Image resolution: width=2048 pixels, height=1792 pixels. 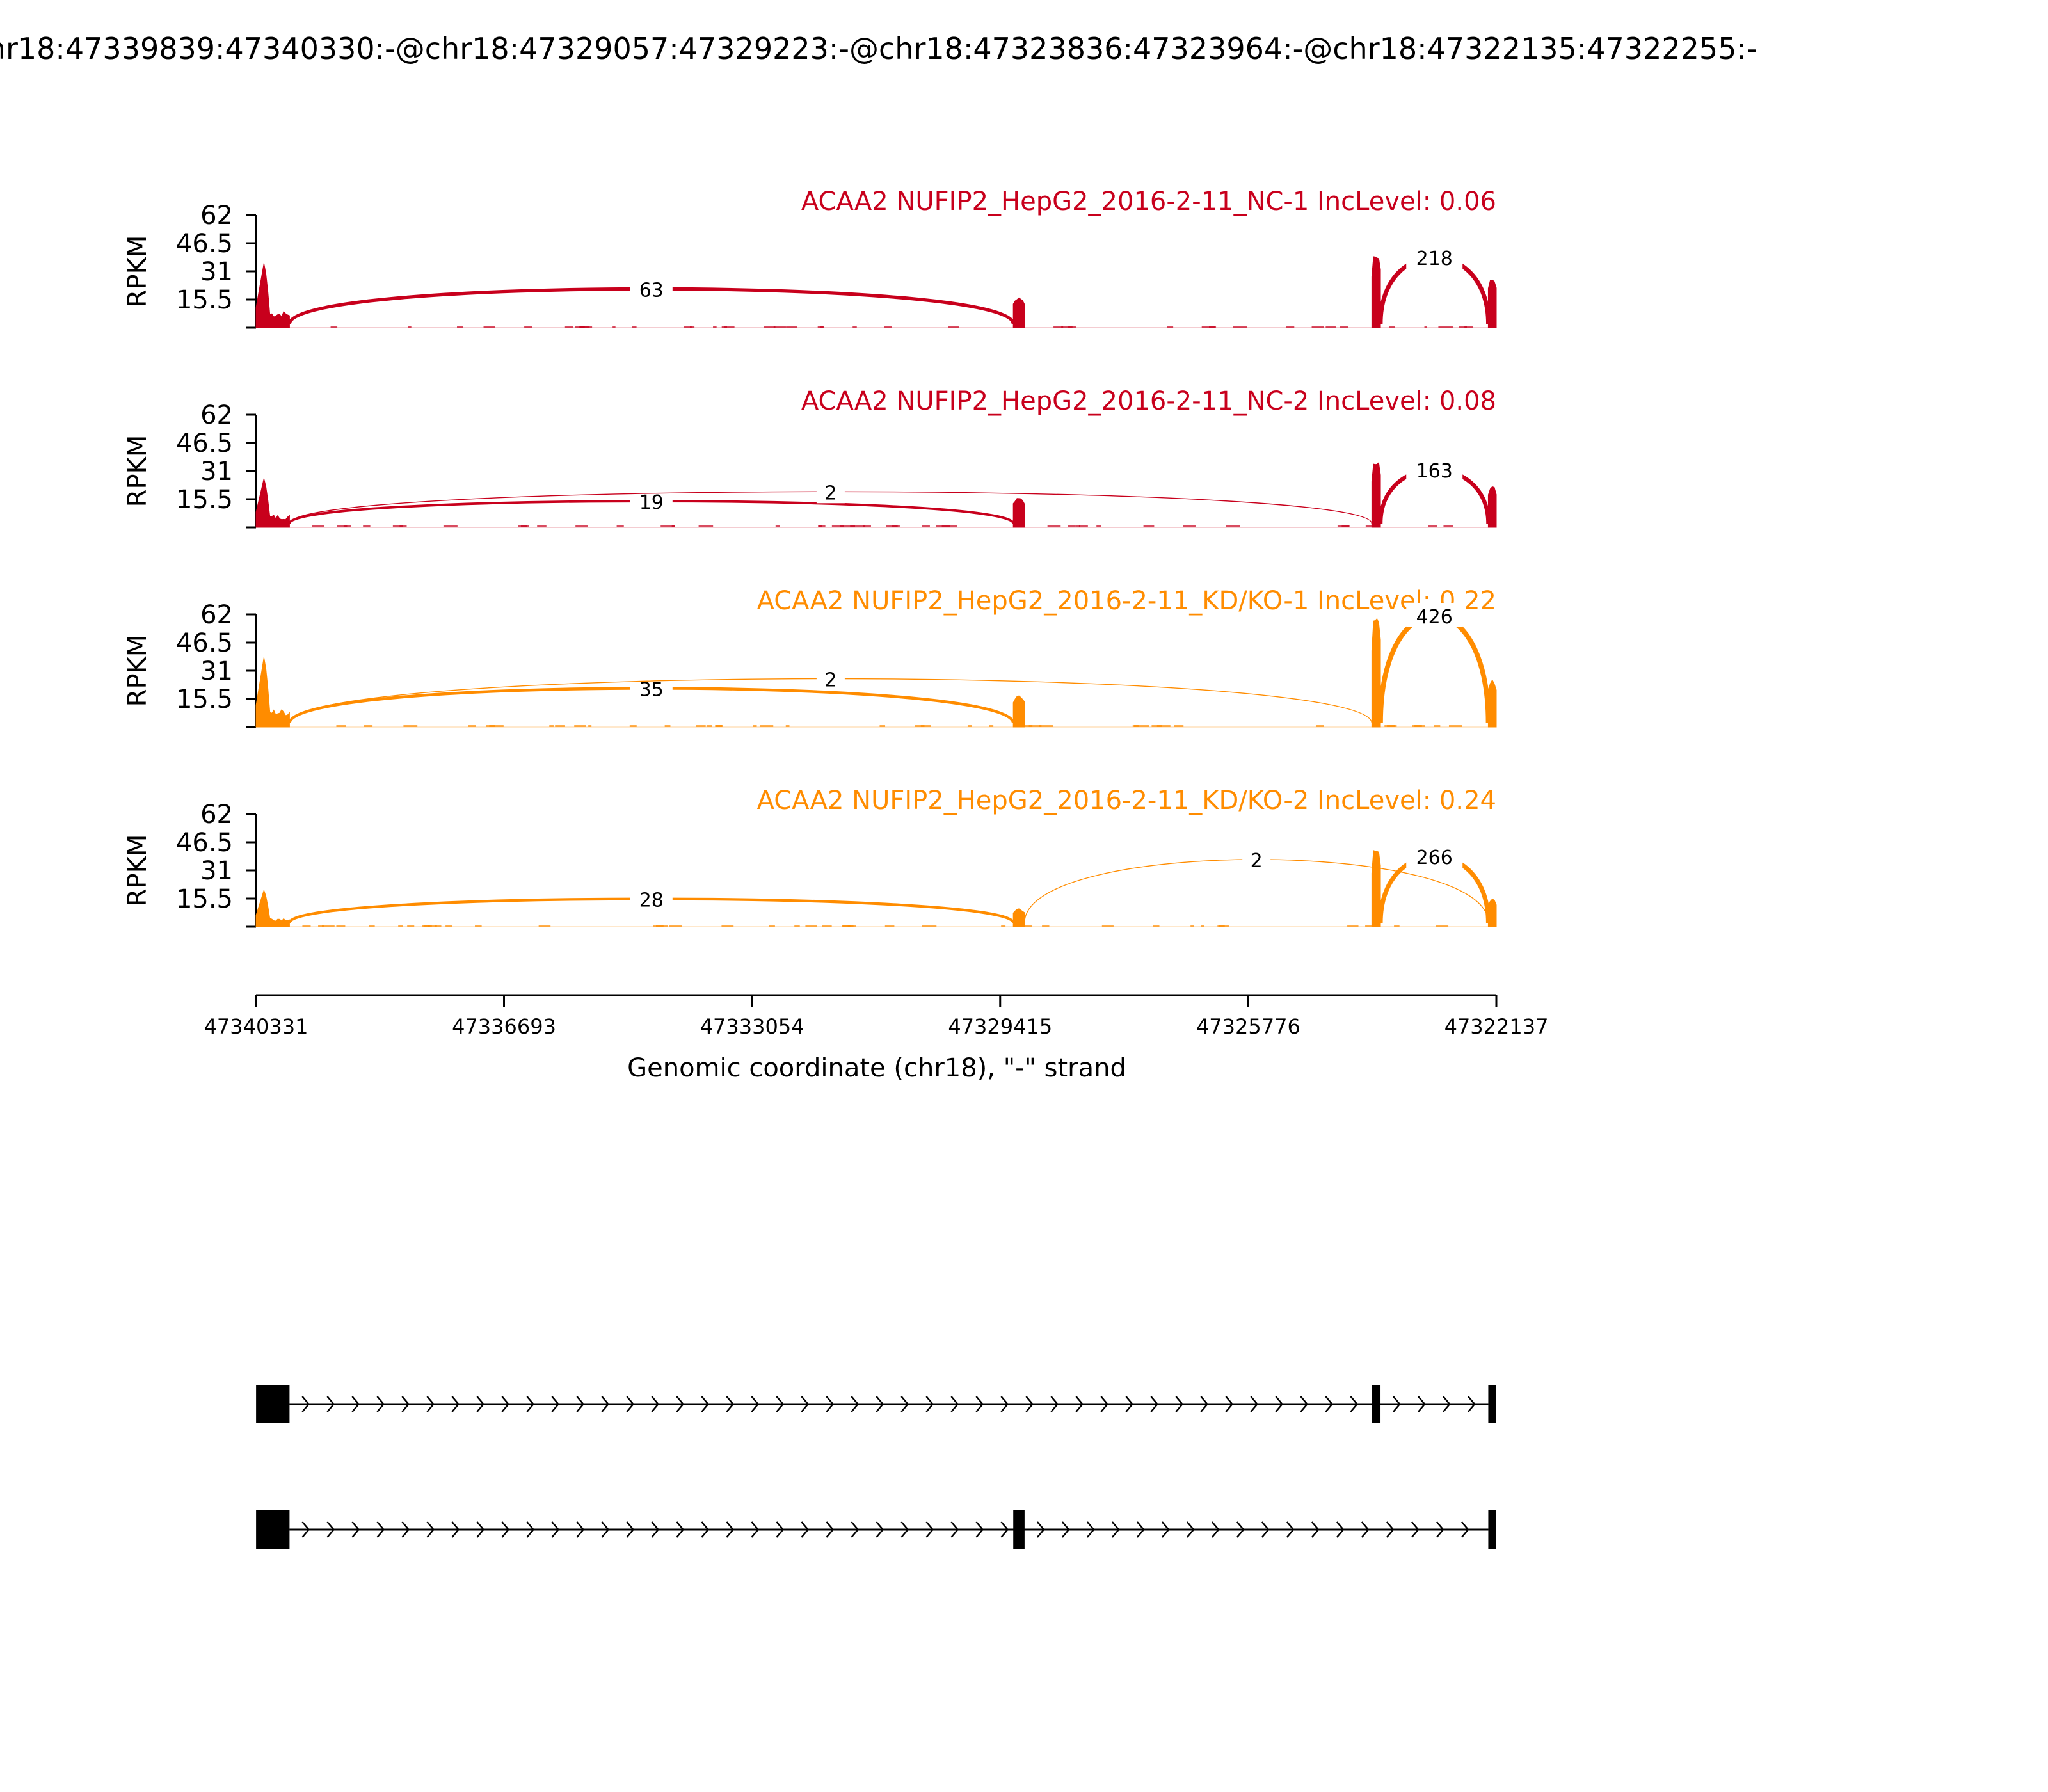 I want to click on x-tick-label: 47322137, so click(x=1496, y=1026).